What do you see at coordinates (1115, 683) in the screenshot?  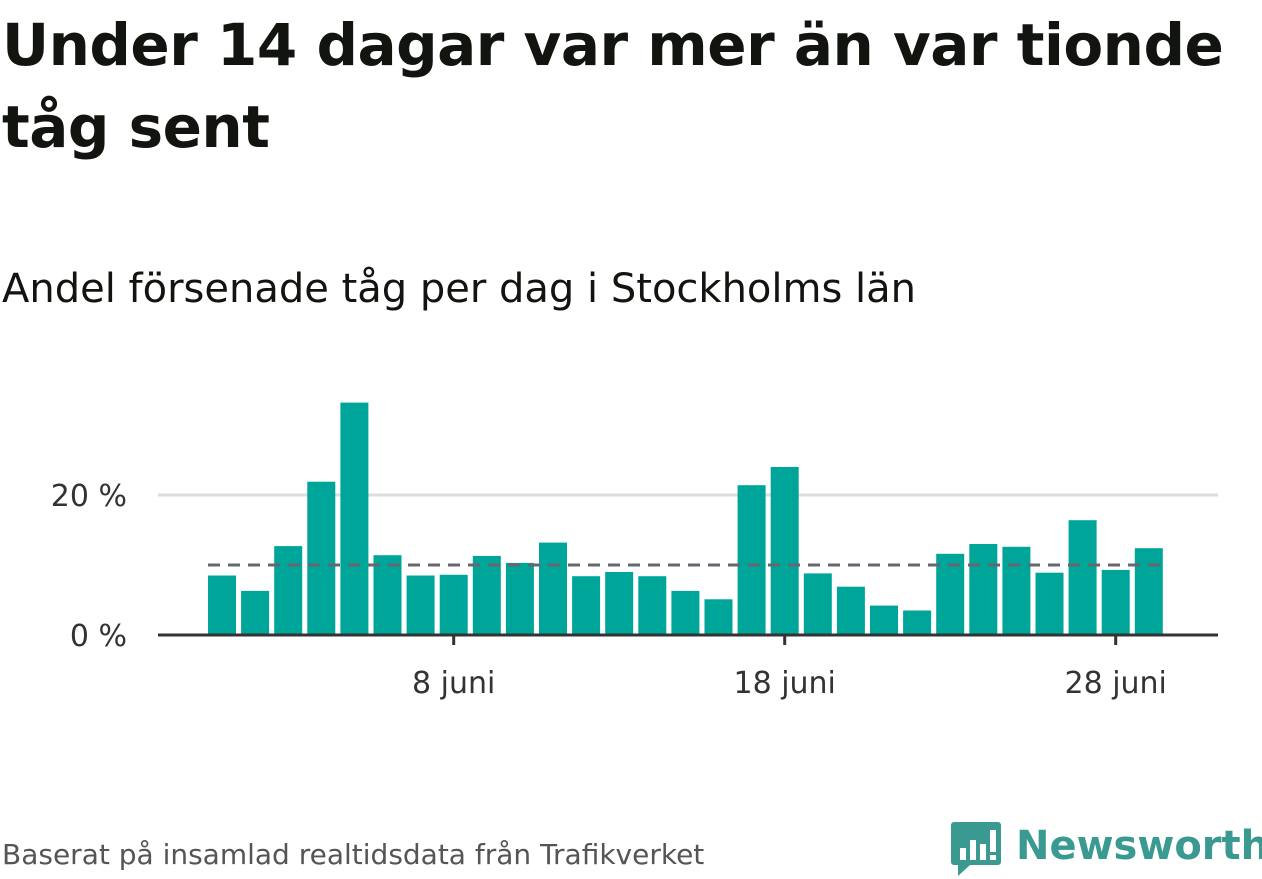 I see `x-tick-label: 28 juni` at bounding box center [1115, 683].